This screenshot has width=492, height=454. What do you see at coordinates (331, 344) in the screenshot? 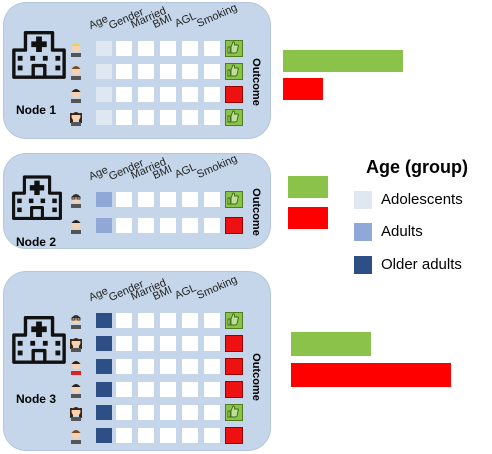
I see `node-3-good-outcome-bar` at bounding box center [331, 344].